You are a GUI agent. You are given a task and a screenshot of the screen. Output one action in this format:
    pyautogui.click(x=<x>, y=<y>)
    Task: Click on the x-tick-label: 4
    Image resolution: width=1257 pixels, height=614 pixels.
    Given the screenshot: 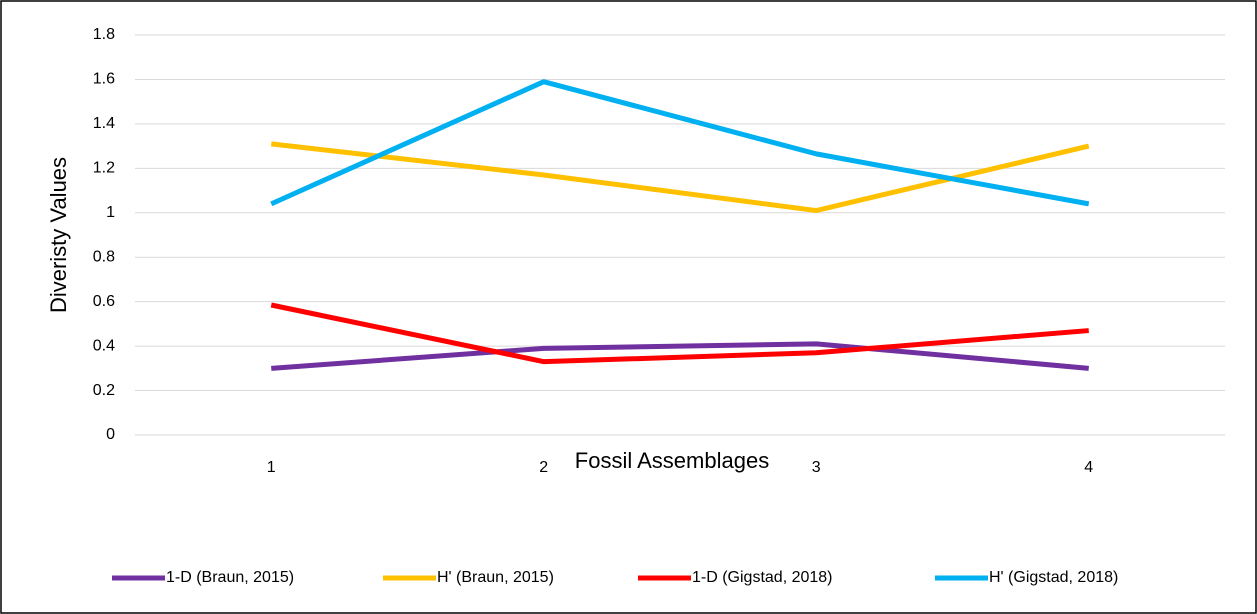 What is the action you would take?
    pyautogui.click(x=1088, y=467)
    